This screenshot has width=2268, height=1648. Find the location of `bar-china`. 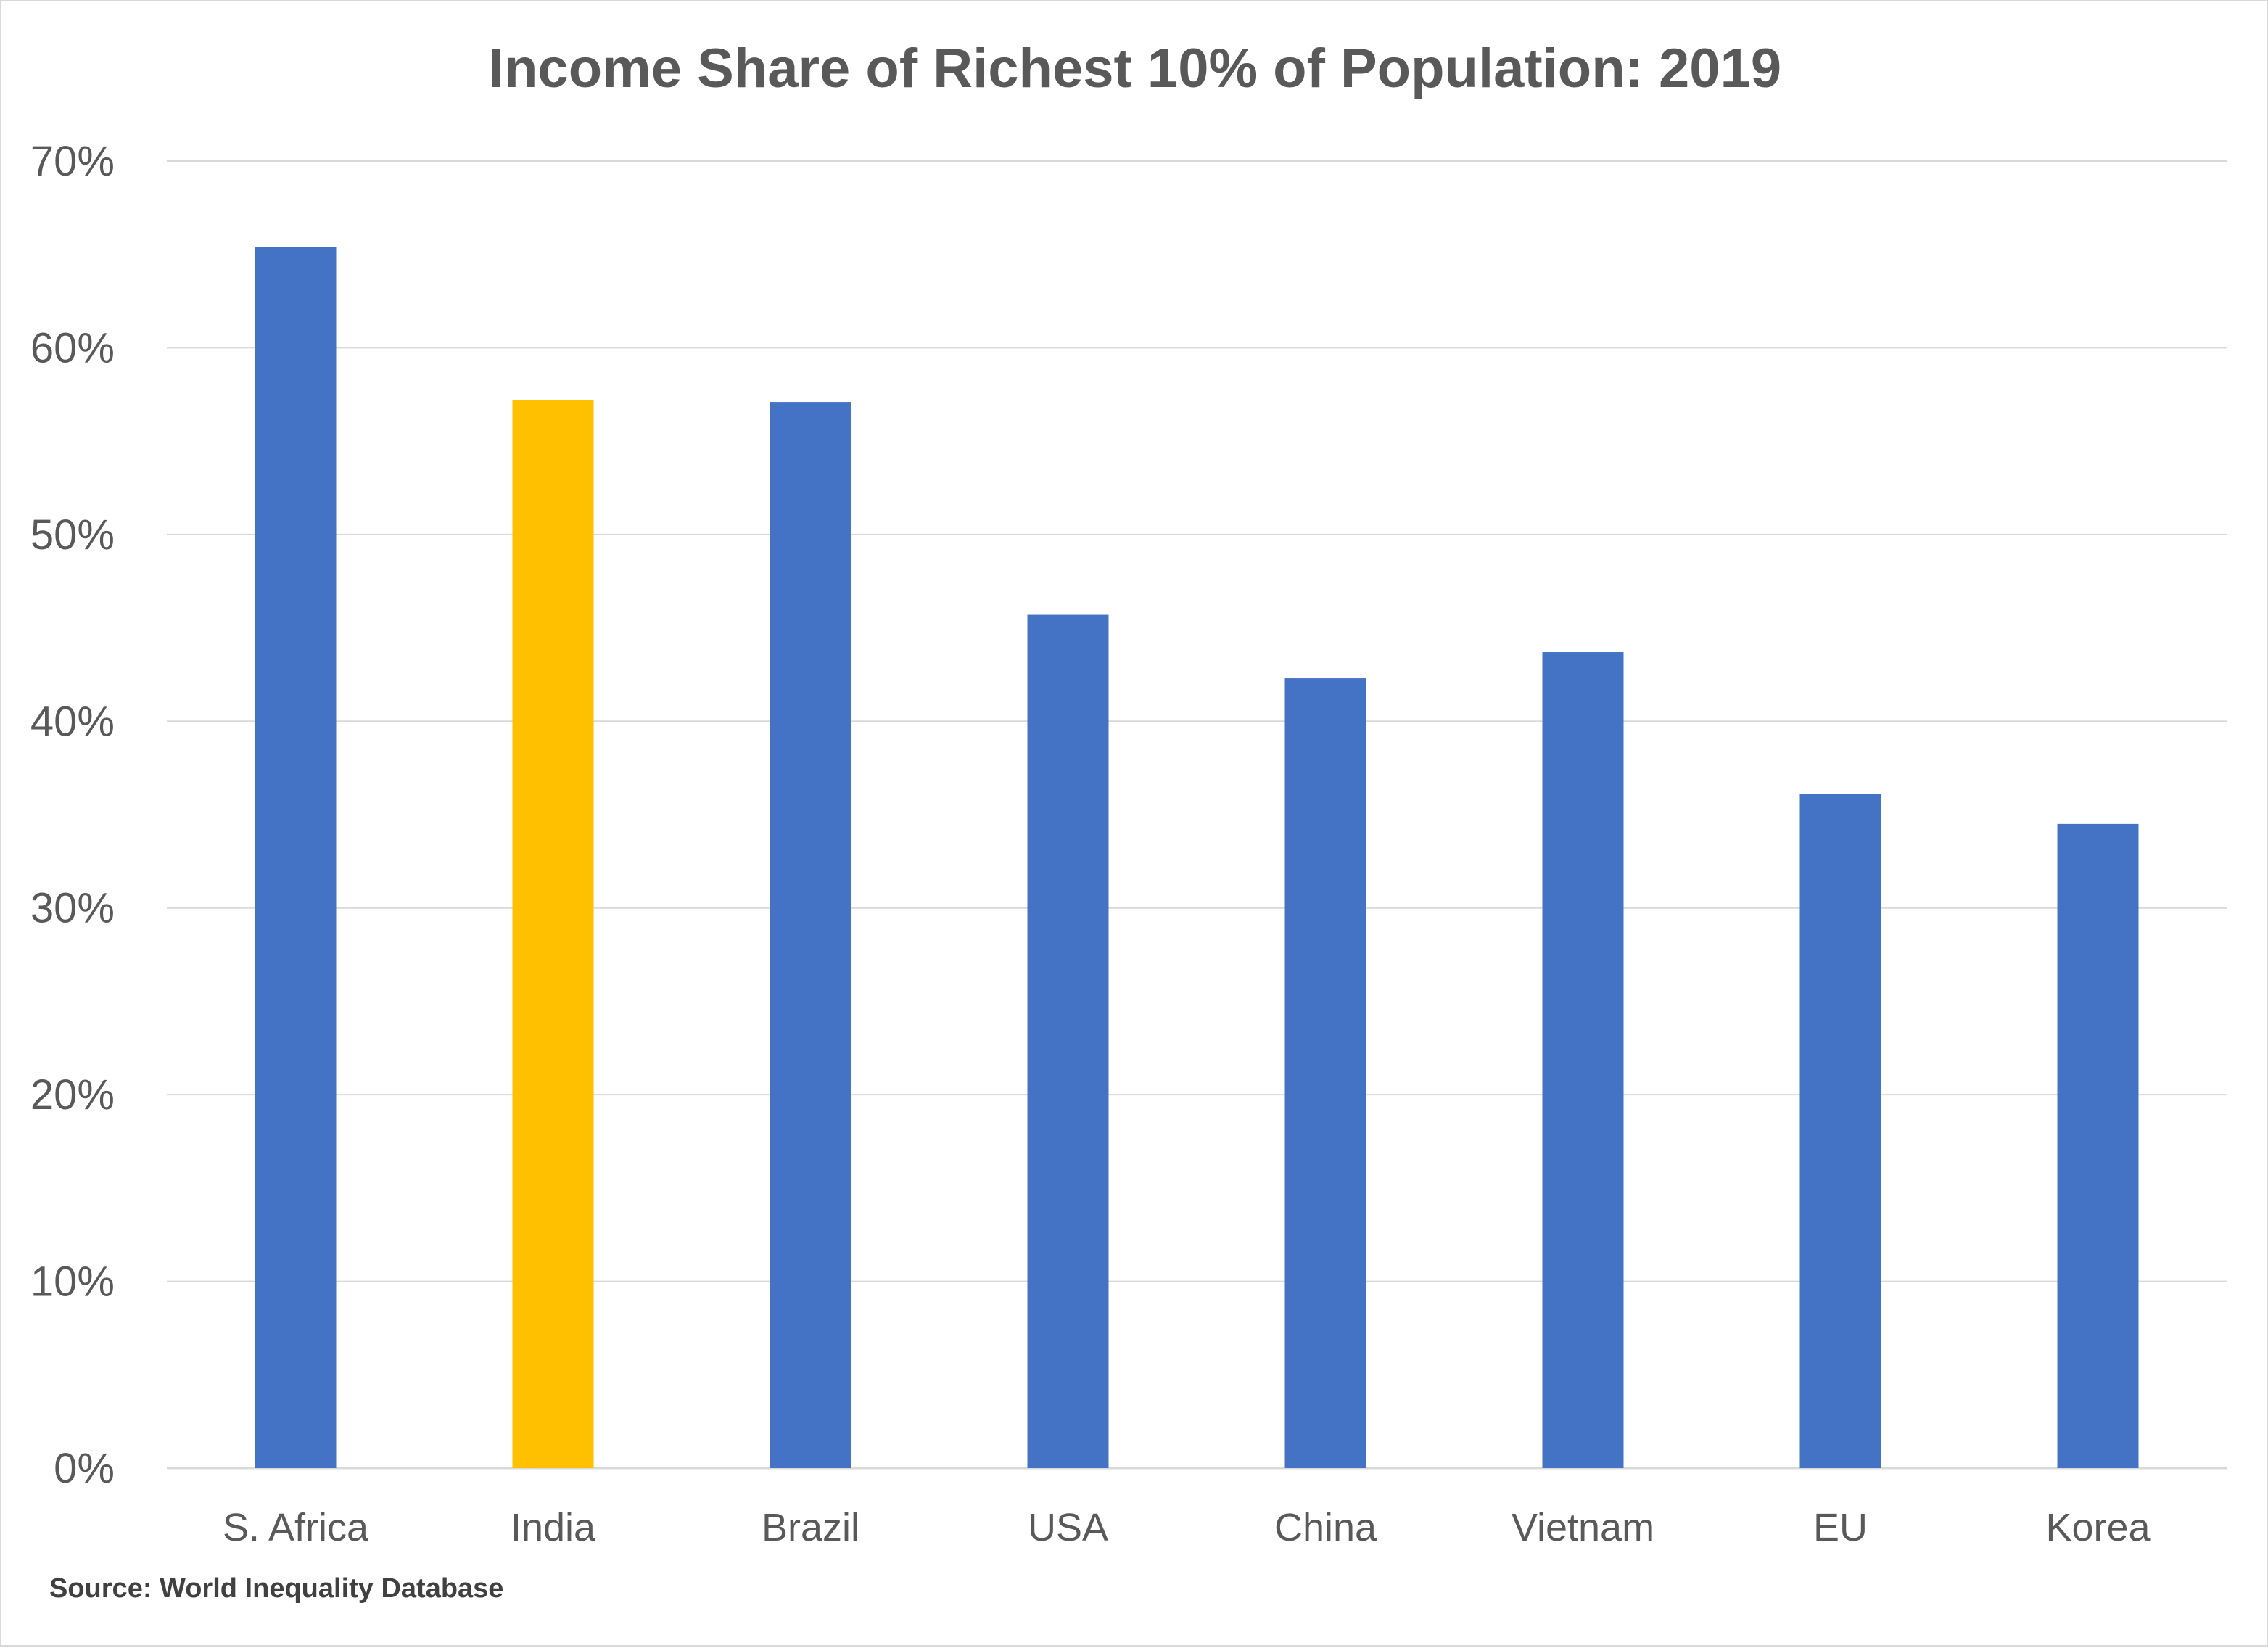

bar-china is located at coordinates (1325, 1073).